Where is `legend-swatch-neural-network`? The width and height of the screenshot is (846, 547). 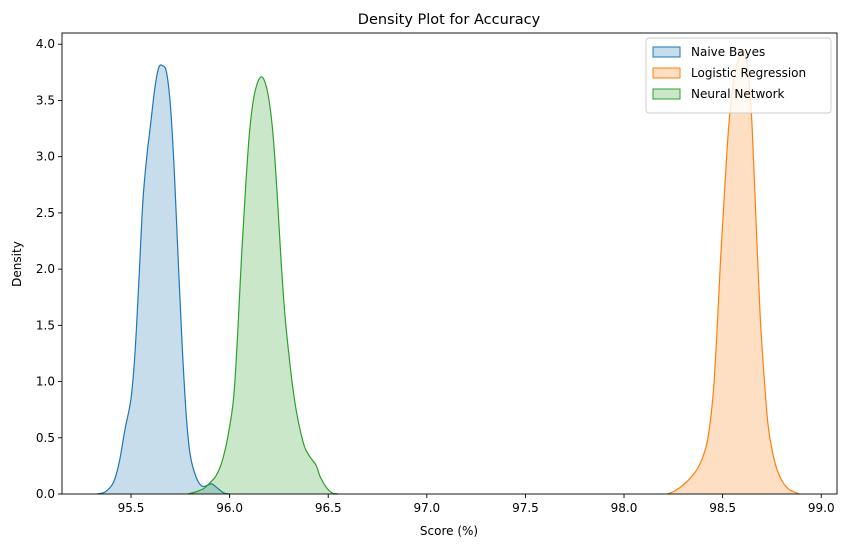
legend-swatch-neural-network is located at coordinates (666, 94).